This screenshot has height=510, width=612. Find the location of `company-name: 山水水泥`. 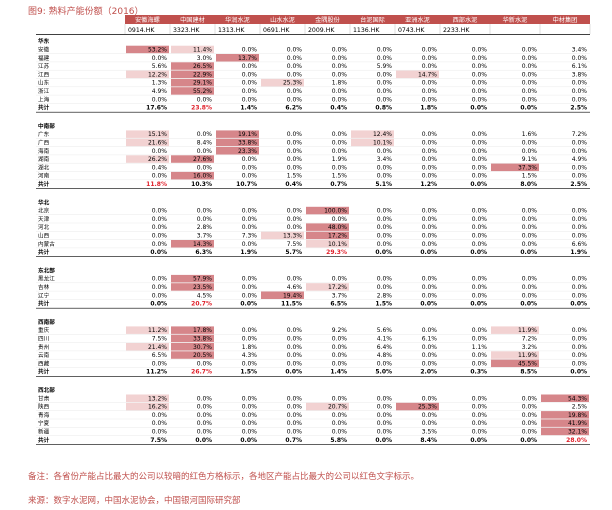

company-name: 山水水泥 is located at coordinates (282, 20).